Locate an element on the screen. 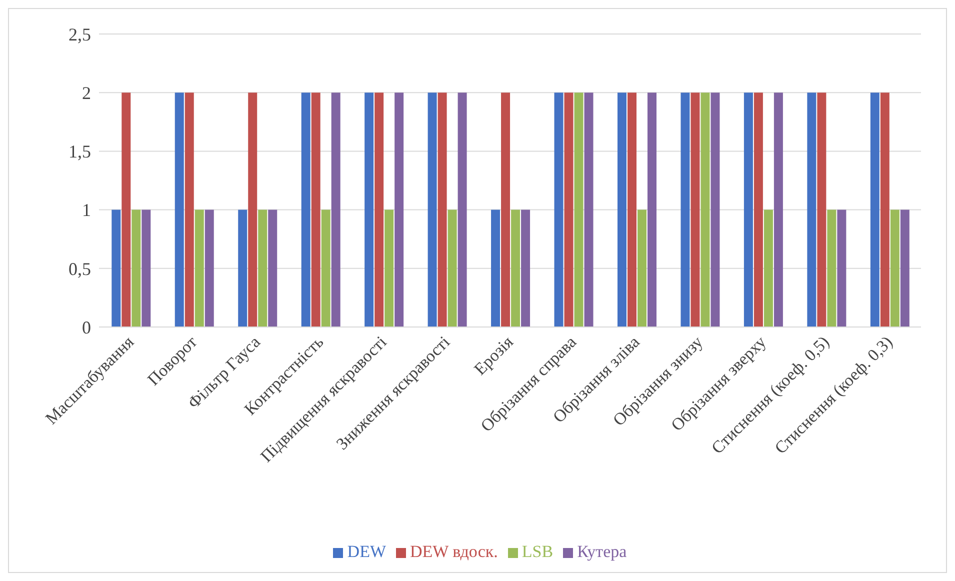 The width and height of the screenshot is (955, 581). y-tick-label: 1 is located at coordinates (86, 210).